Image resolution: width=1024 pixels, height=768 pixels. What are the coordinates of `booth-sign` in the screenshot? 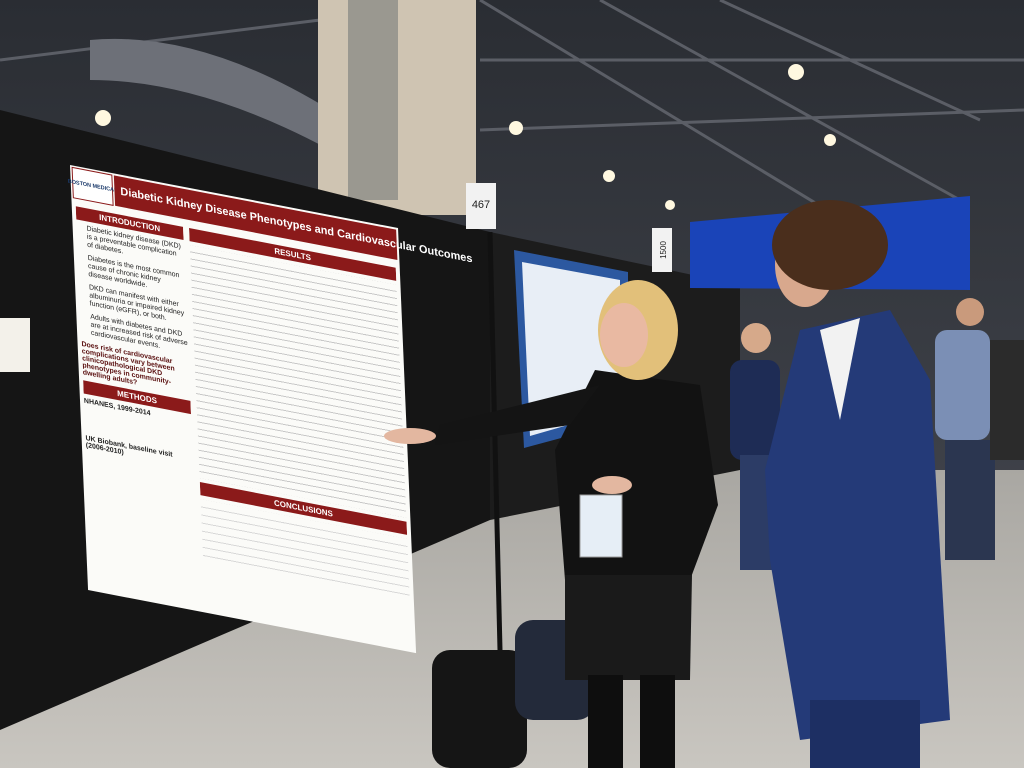 It's located at (481, 206).